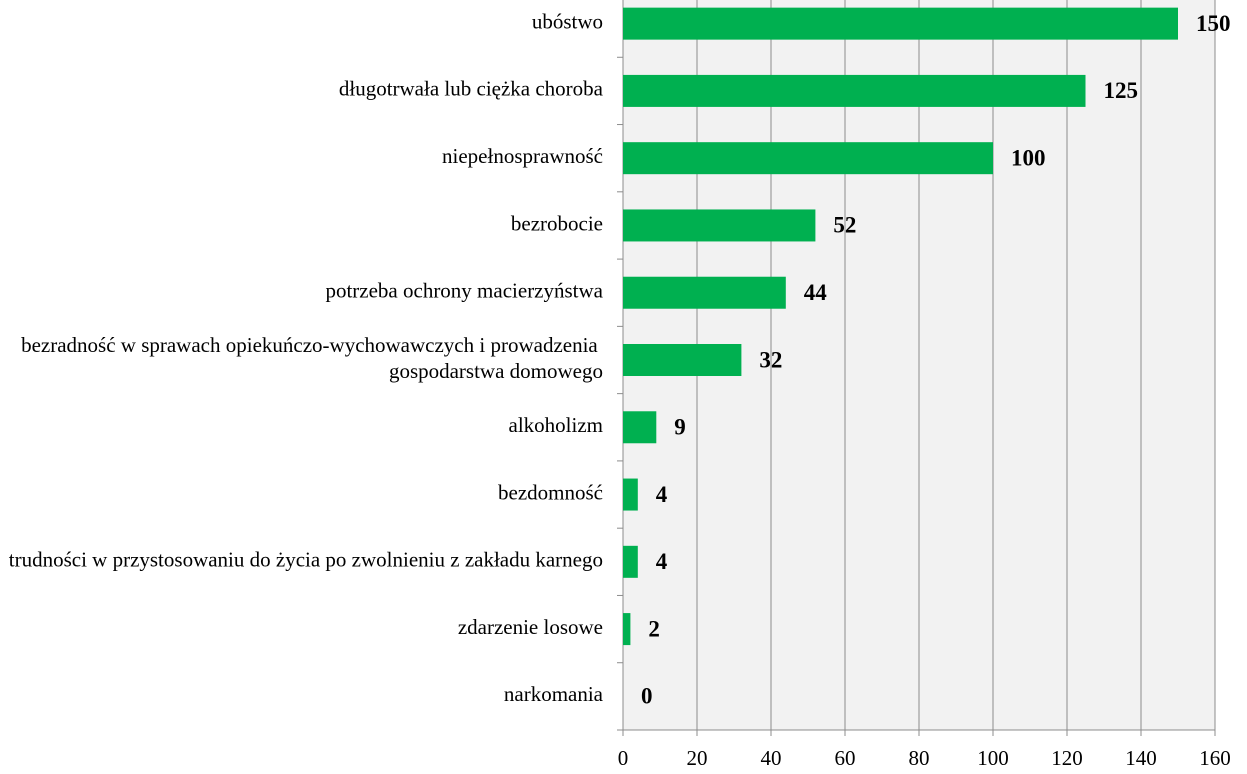 This screenshot has width=1247, height=774. Describe the element at coordinates (771, 758) in the screenshot. I see `x-tick-label: 40` at that location.